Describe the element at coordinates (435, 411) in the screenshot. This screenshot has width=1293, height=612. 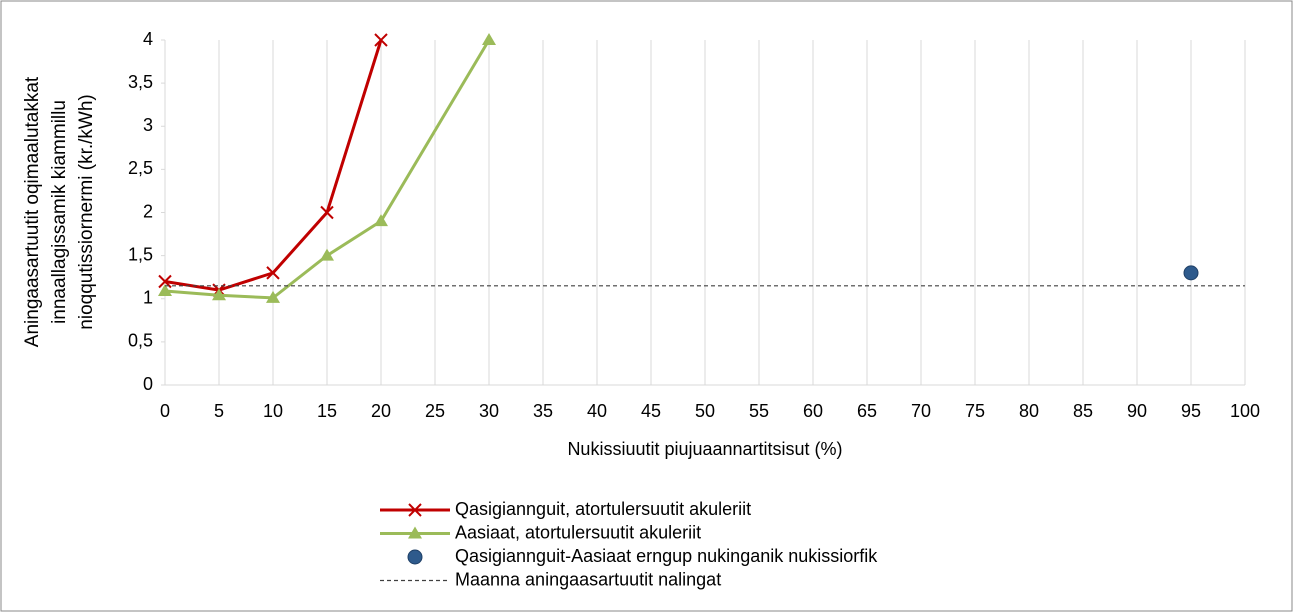
I see `x-tick-label: 25` at that location.